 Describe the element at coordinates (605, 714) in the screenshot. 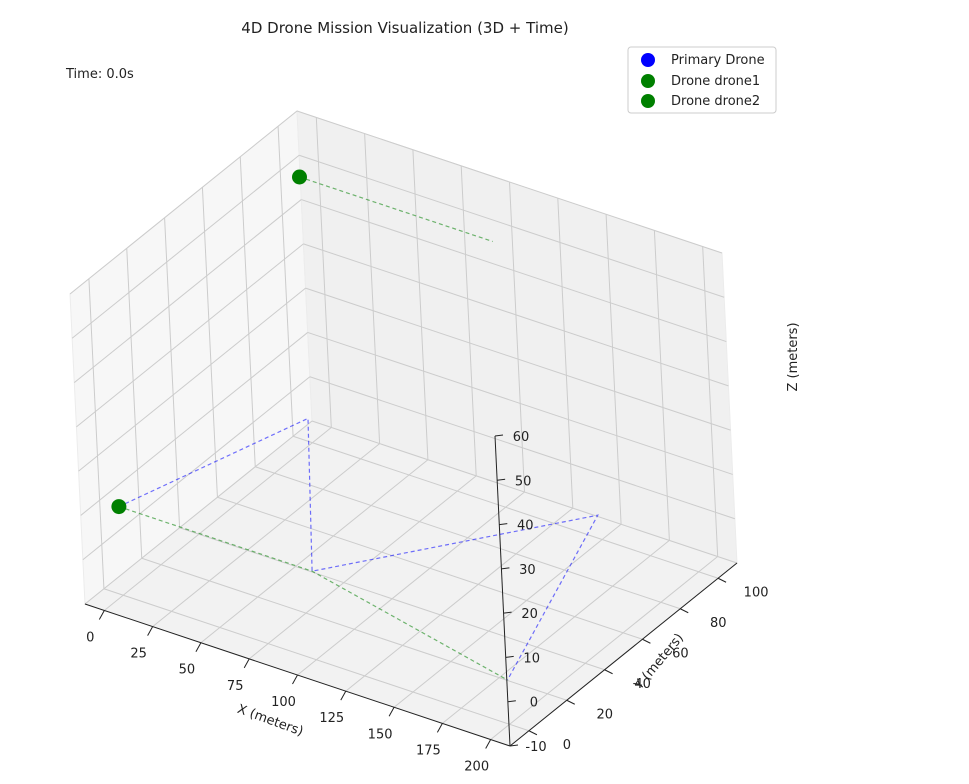

I see `y-tick-label: 20` at that location.